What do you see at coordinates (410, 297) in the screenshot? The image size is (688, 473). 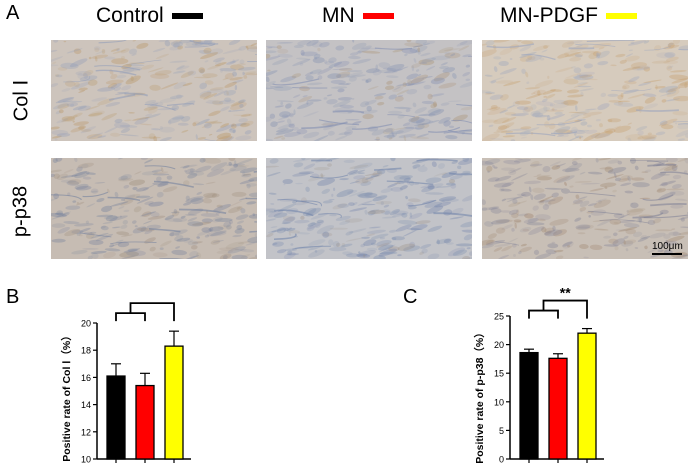 I see `panel-letter-c: C` at bounding box center [410, 297].